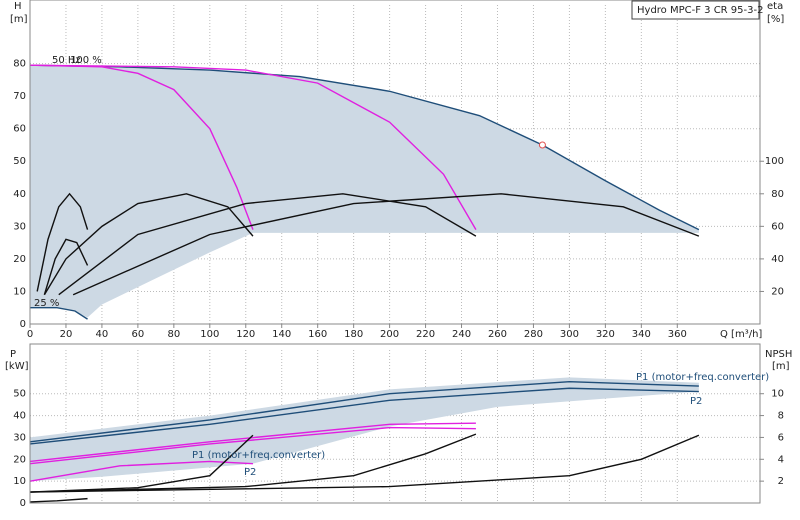  I want to click on y-unit: [m], so click(19, 19).